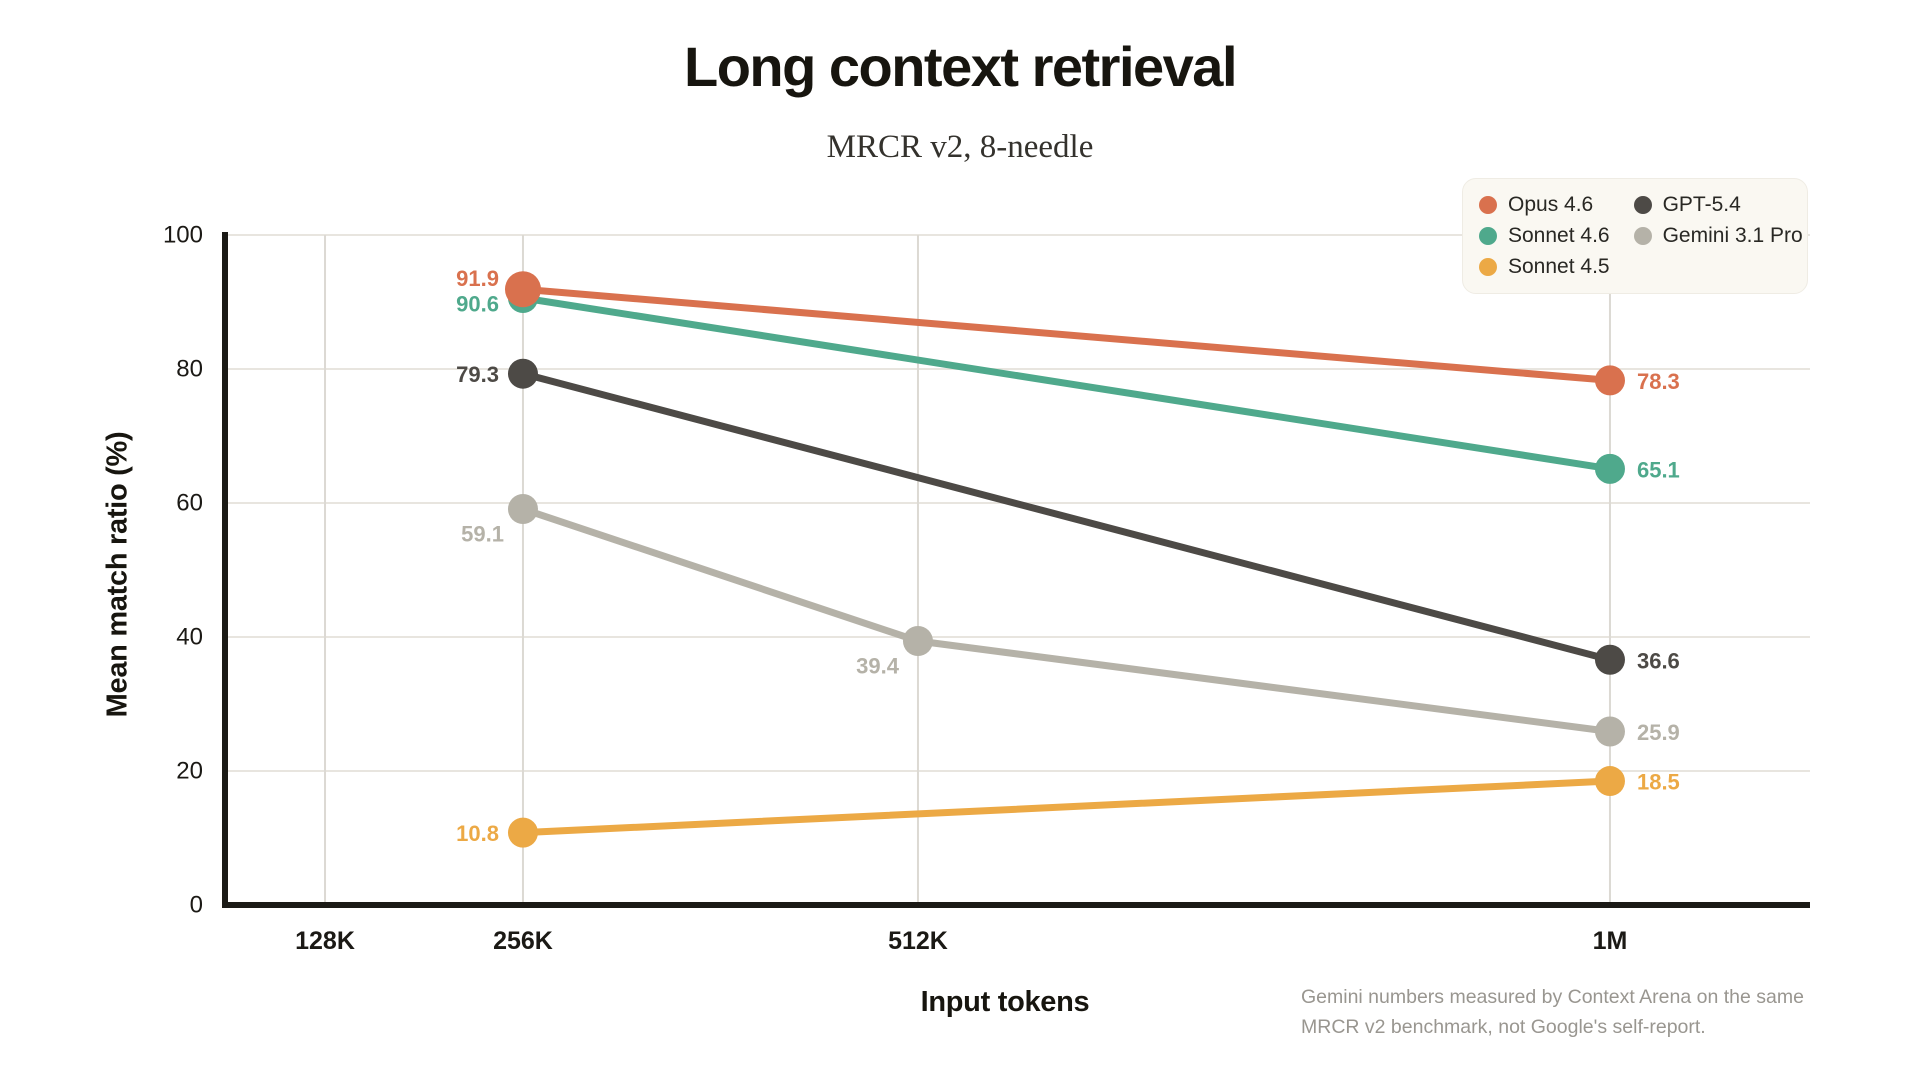 Image resolution: width=1920 pixels, height=1080 pixels. What do you see at coordinates (117, 574) in the screenshot?
I see `y-axis-title: Mean match ratio (%)` at bounding box center [117, 574].